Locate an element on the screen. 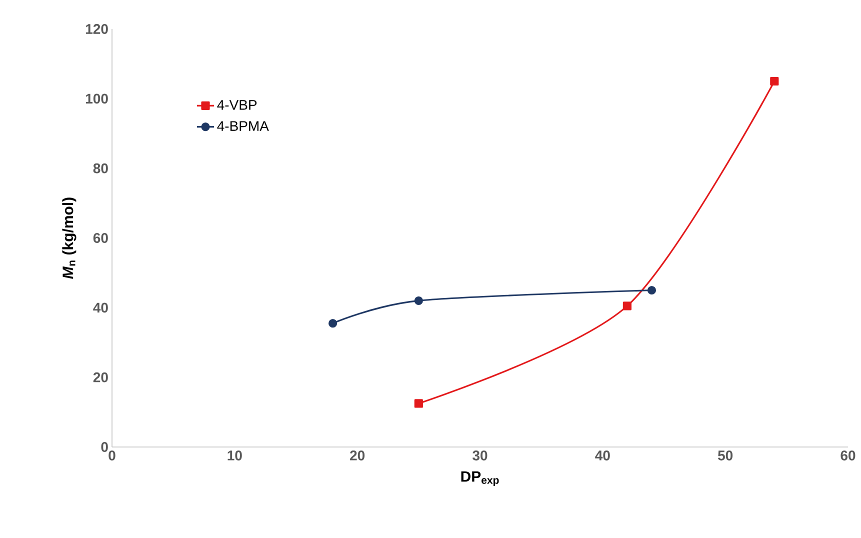  y-tick-label: 20 is located at coordinates (100, 377).